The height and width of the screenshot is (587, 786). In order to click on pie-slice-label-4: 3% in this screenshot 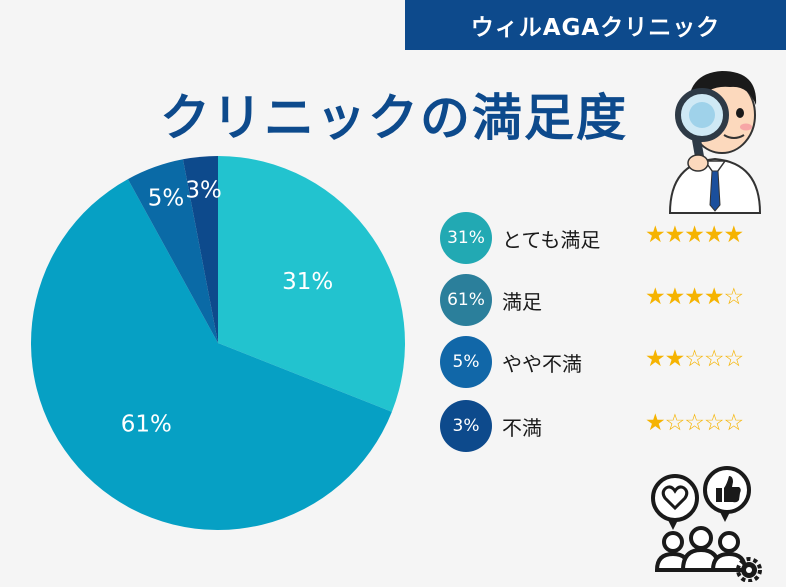, I will do `click(203, 190)`.